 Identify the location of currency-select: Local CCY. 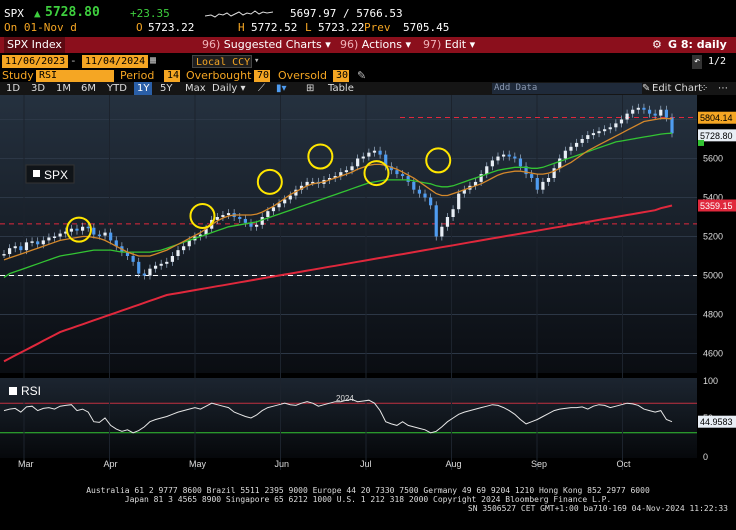
(222, 61).